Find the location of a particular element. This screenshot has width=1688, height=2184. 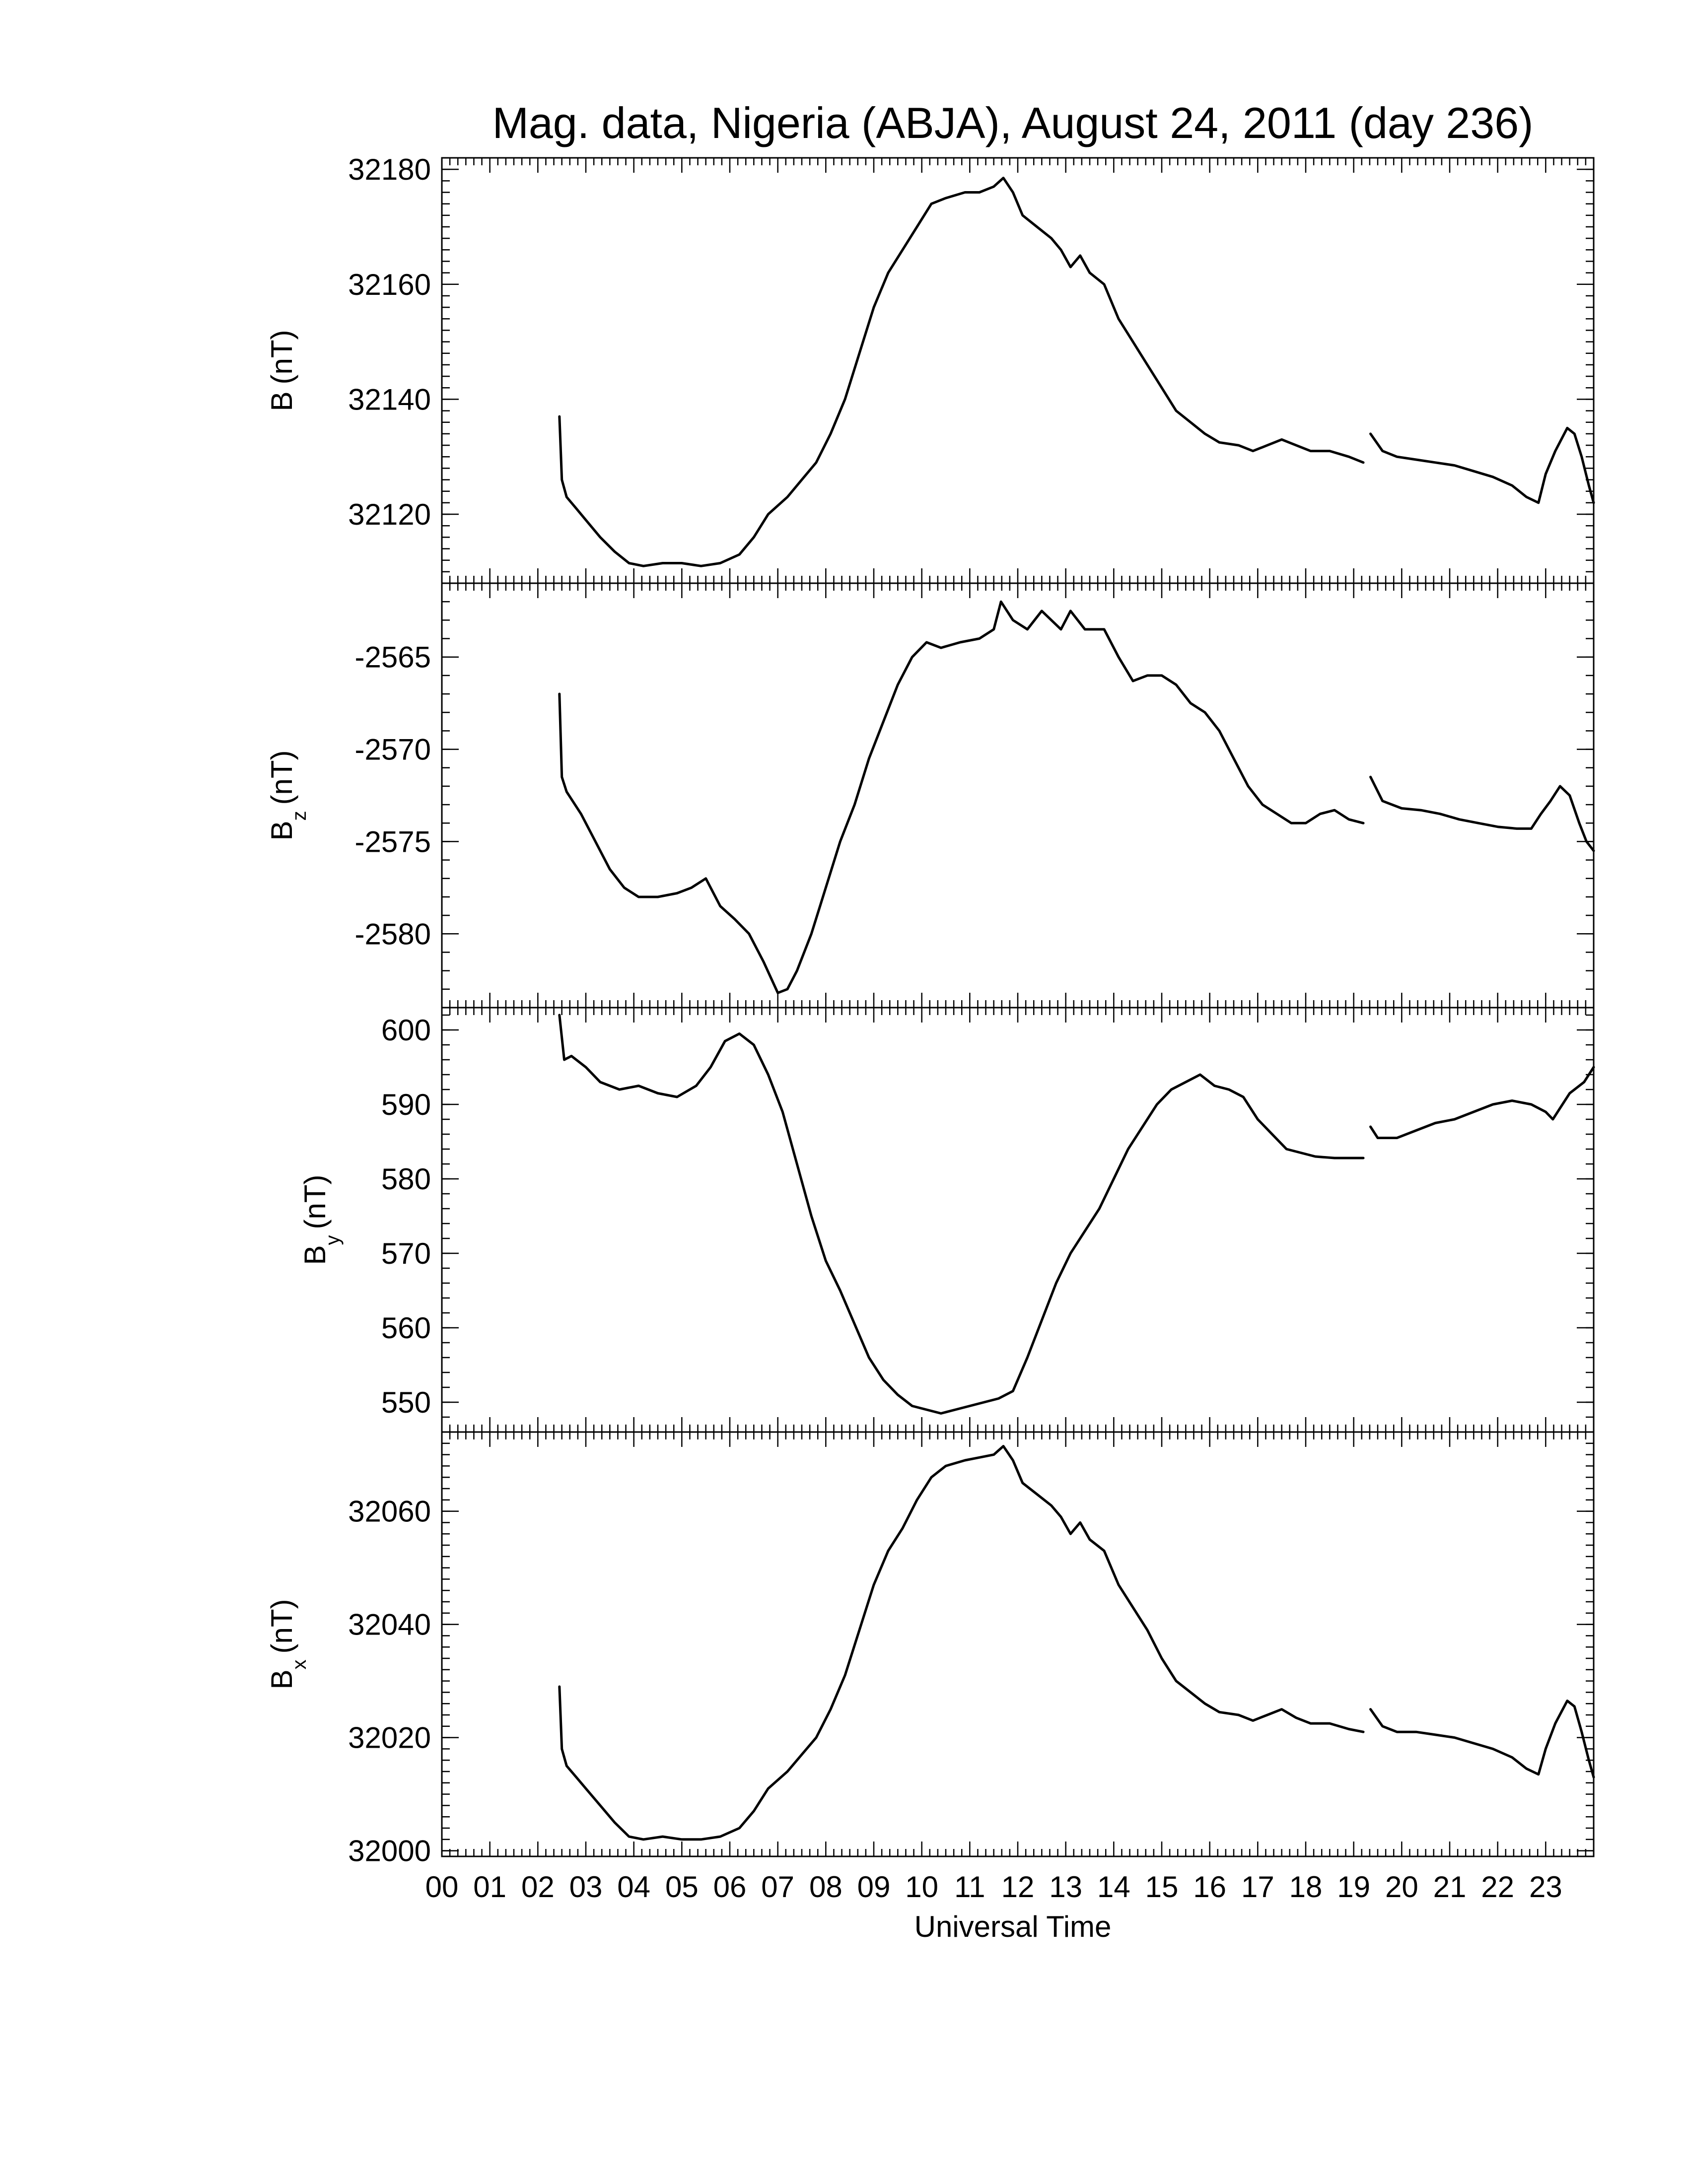

panel-Bx-ylabel: Bx (nT) is located at coordinates (287, 1644).